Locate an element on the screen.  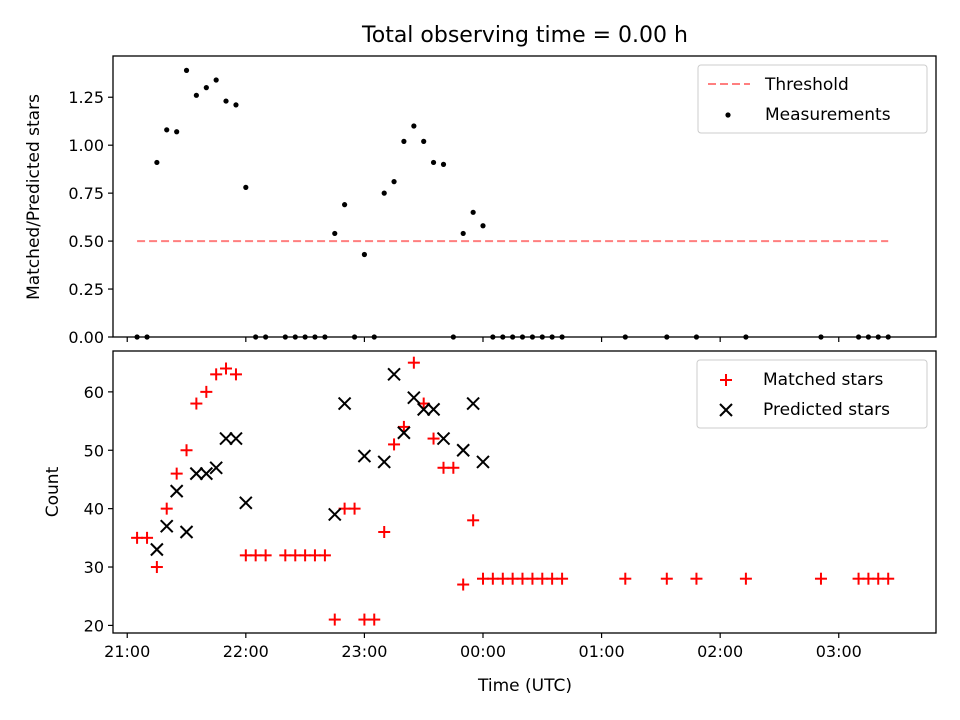
bottom-x-axis: 21:00 22:00 23:00 00:00 01:00 02:00 03:00 is located at coordinates (483, 647).